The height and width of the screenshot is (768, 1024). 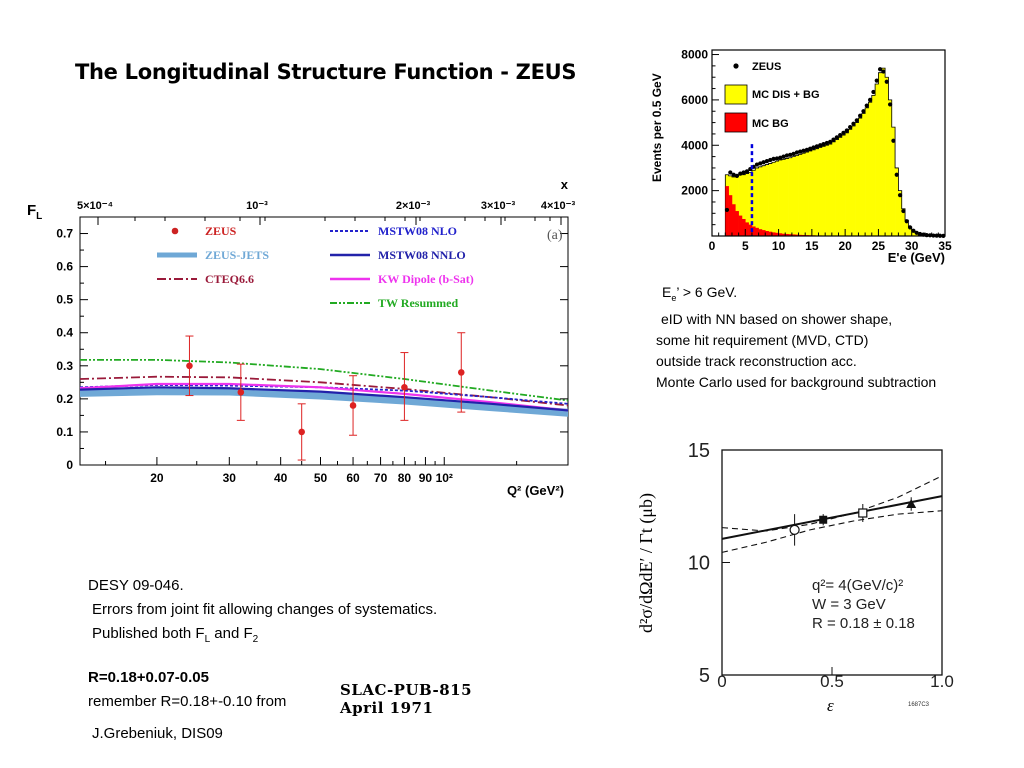 What do you see at coordinates (879, 246) in the screenshot?
I see `es-x-tick-label: 25` at bounding box center [879, 246].